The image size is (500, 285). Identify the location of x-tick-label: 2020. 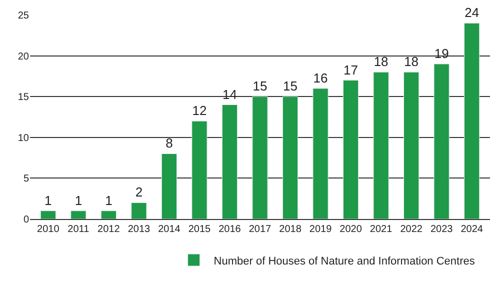
(351, 229).